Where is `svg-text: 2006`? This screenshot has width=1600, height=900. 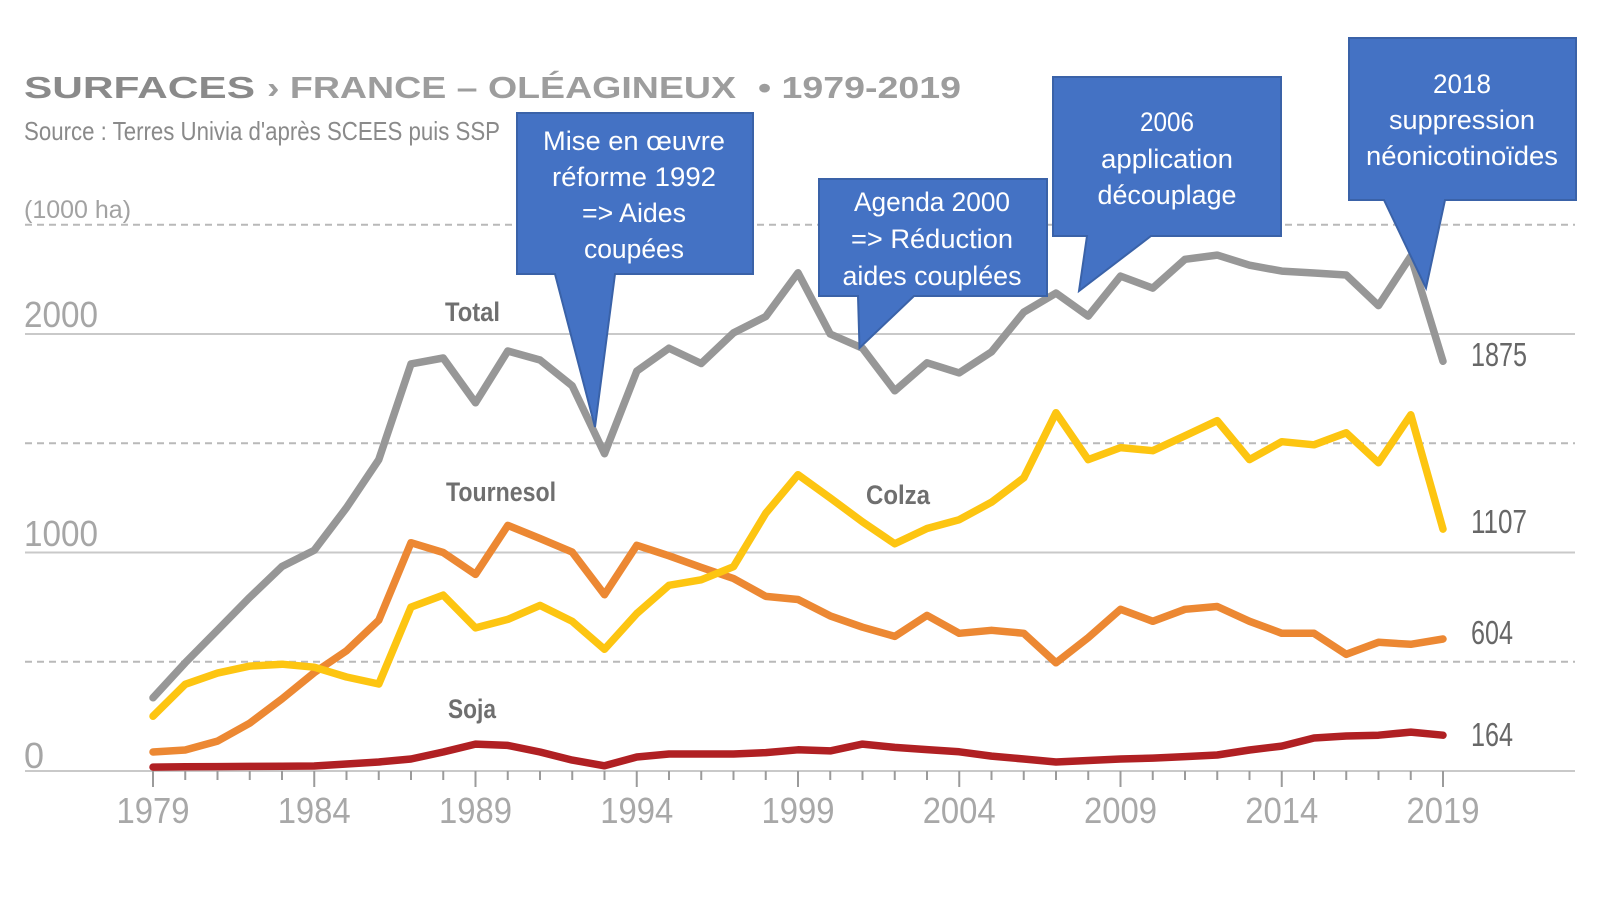
svg-text: 2006 is located at coordinates (1167, 122).